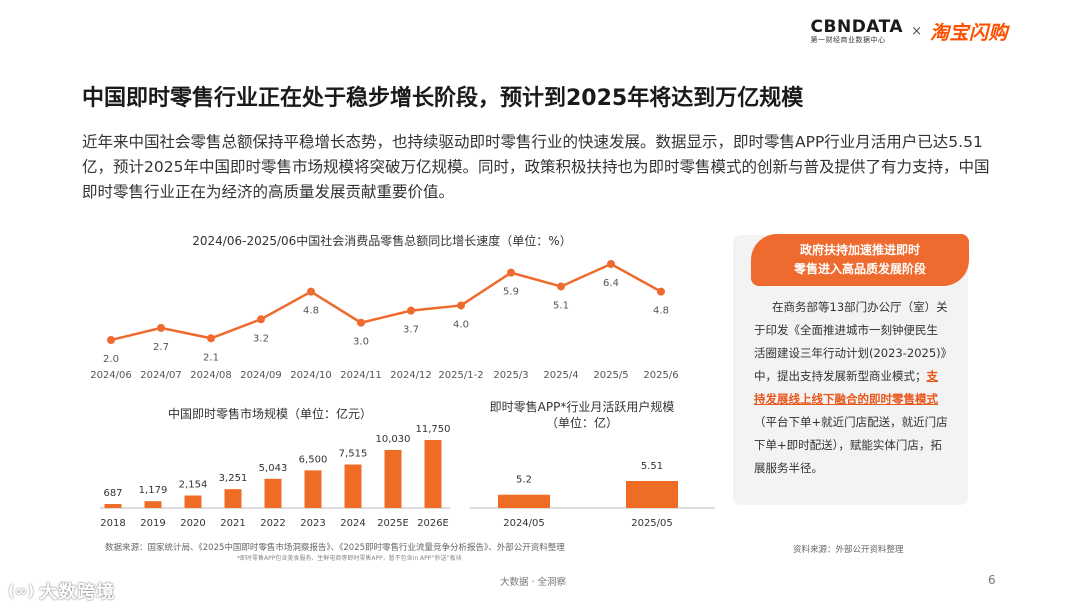  What do you see at coordinates (848, 40) in the screenshot?
I see `cbndata-logo-subtitle: 第一财经商业数据中心` at bounding box center [848, 40].